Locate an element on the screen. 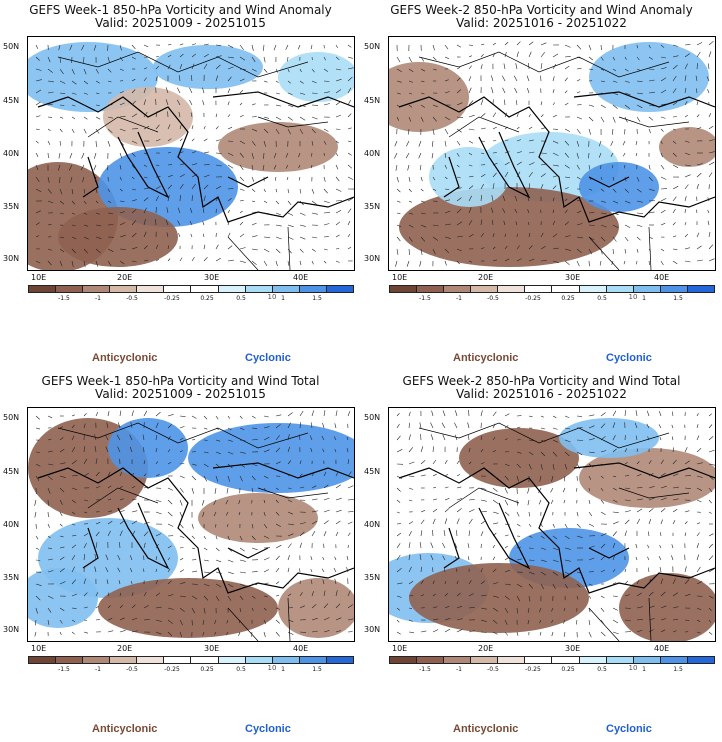  lat-label: 40N is located at coordinates (11, 153).